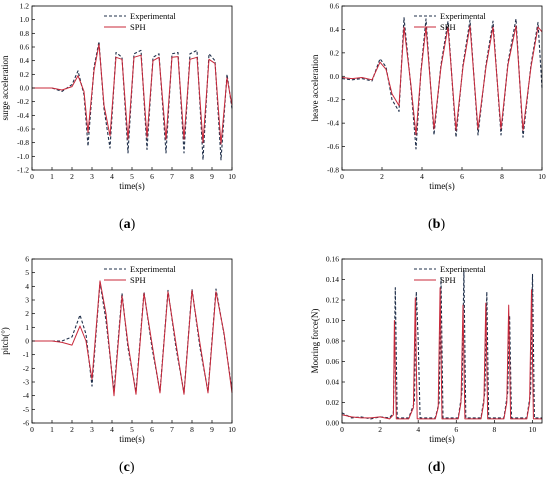 This screenshot has width=550, height=481. What do you see at coordinates (463, 16) in the screenshot?
I see `legend-label-b-0: Experimental` at bounding box center [463, 16].